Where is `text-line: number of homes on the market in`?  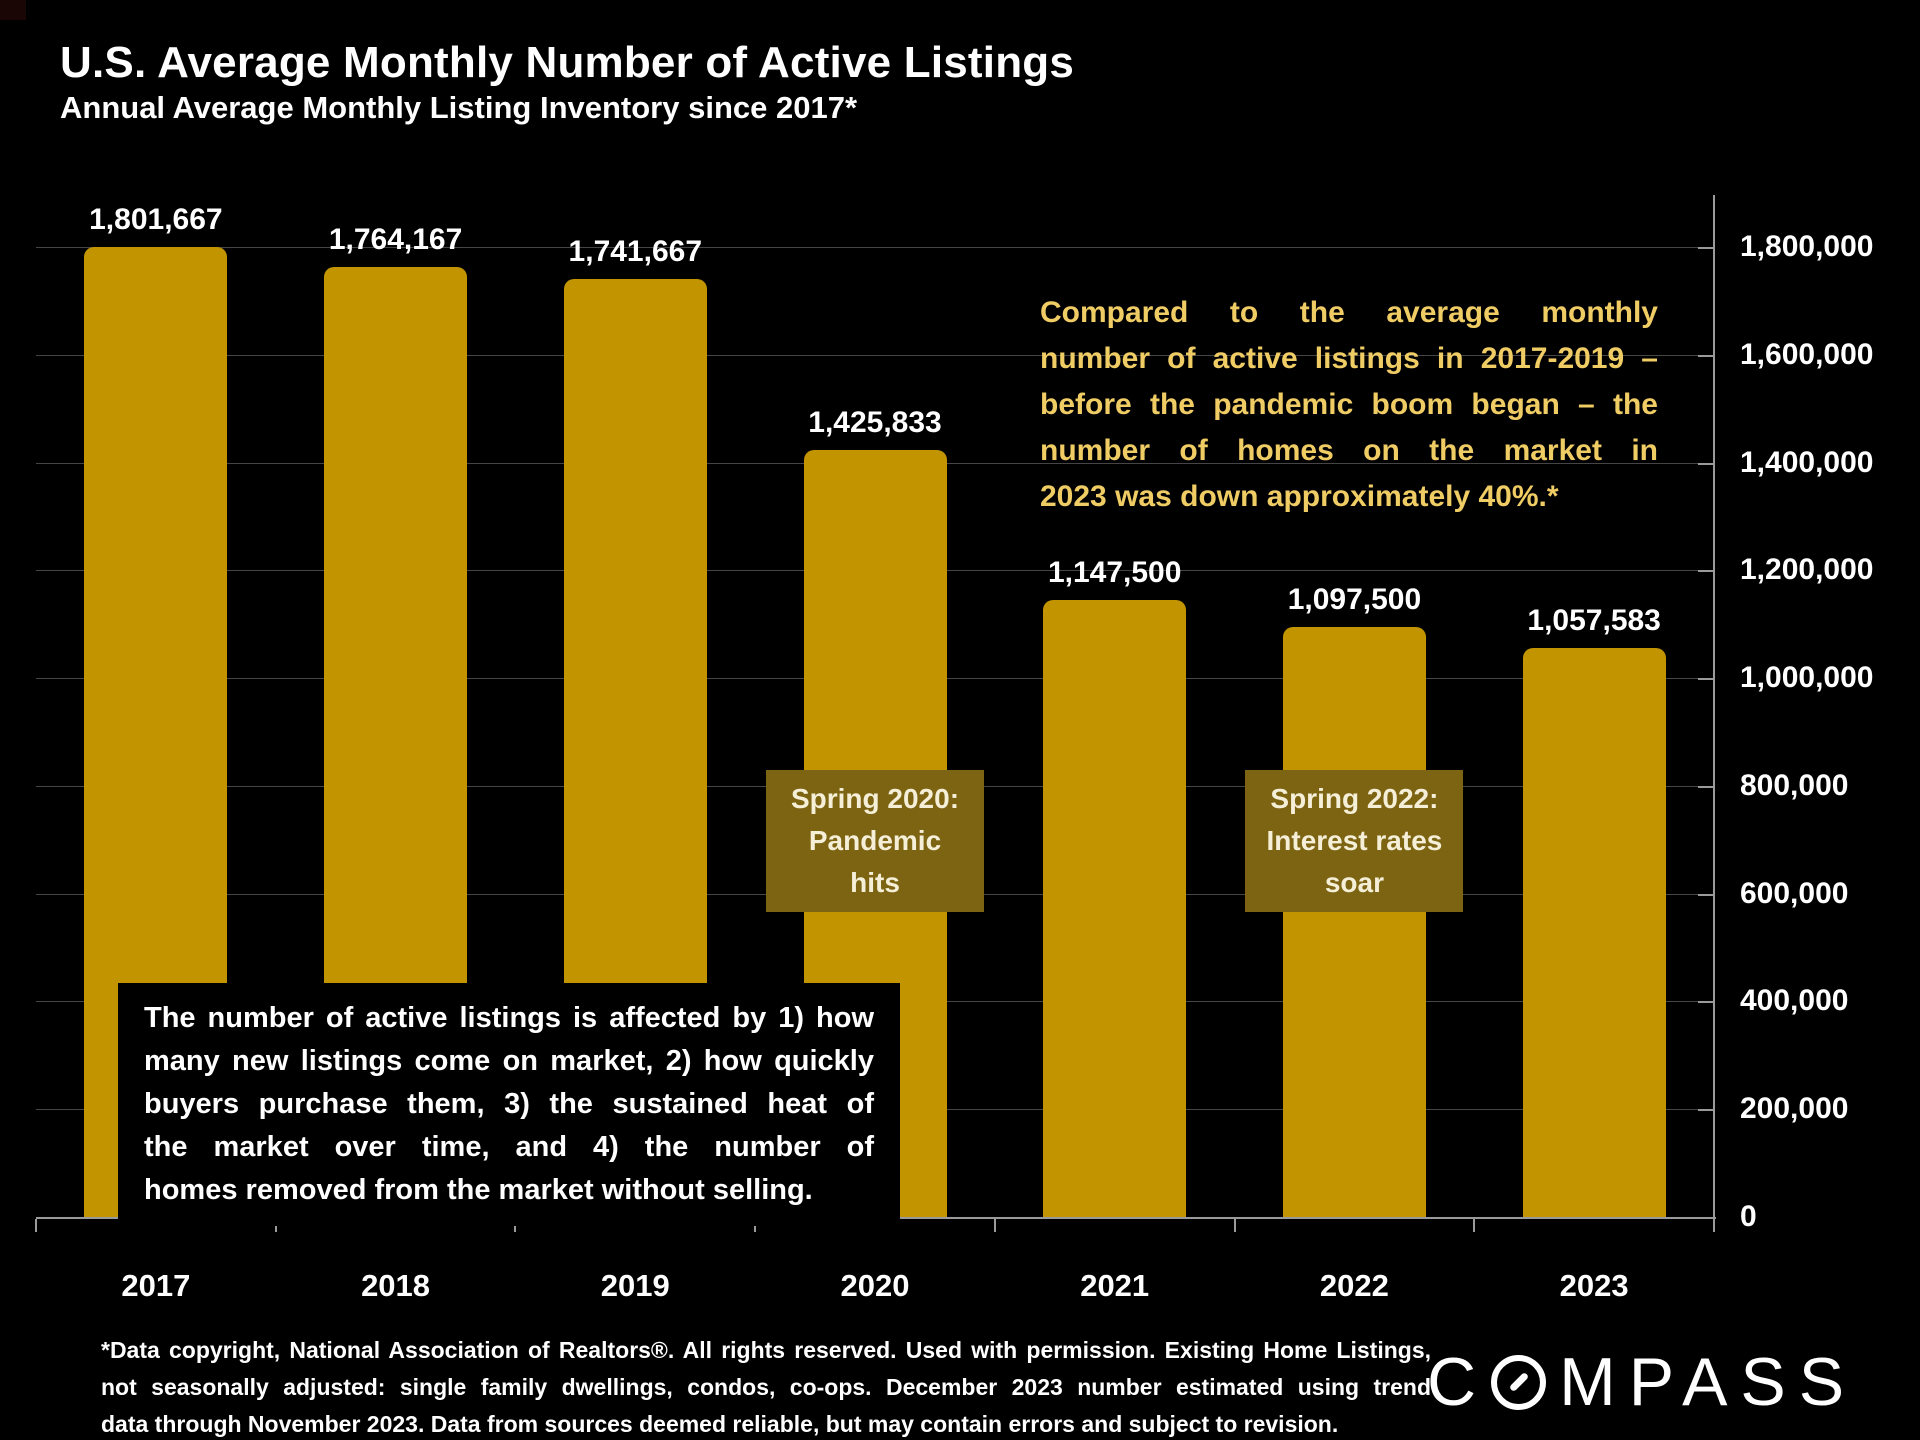
text-line: number of homes on the market in is located at coordinates (1349, 450).